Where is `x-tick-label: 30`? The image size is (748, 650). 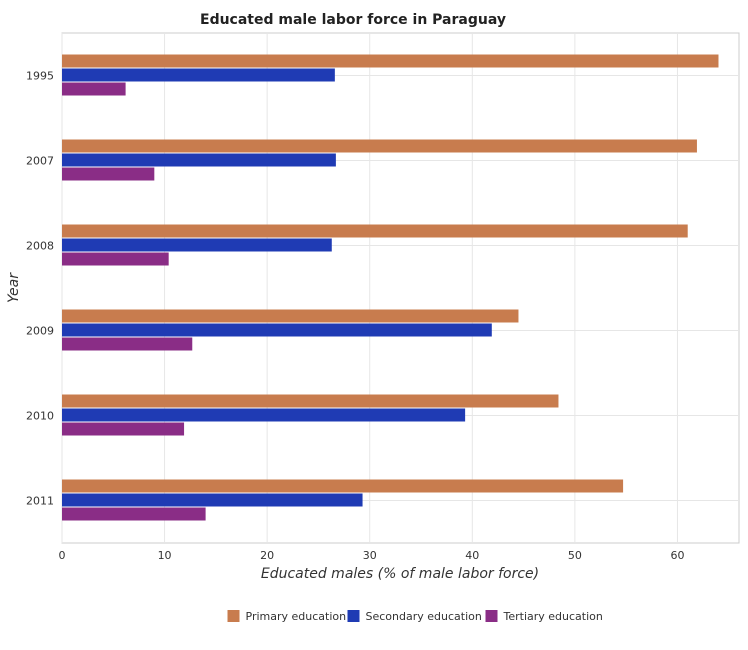
x-tick-label: 30 is located at coordinates (370, 555).